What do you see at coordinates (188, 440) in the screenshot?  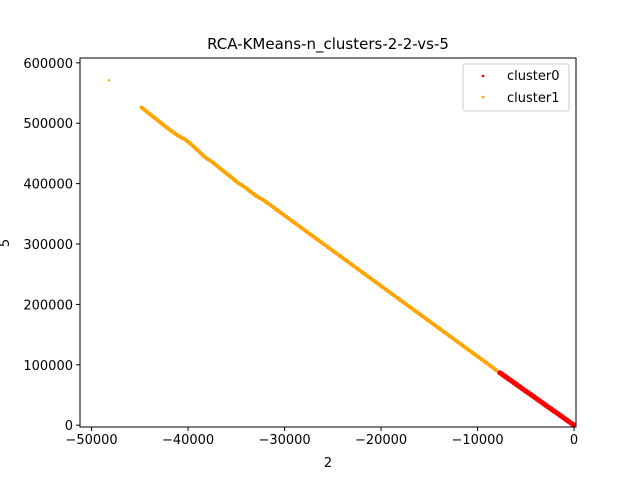 I see `x-tick-label: −40000` at bounding box center [188, 440].